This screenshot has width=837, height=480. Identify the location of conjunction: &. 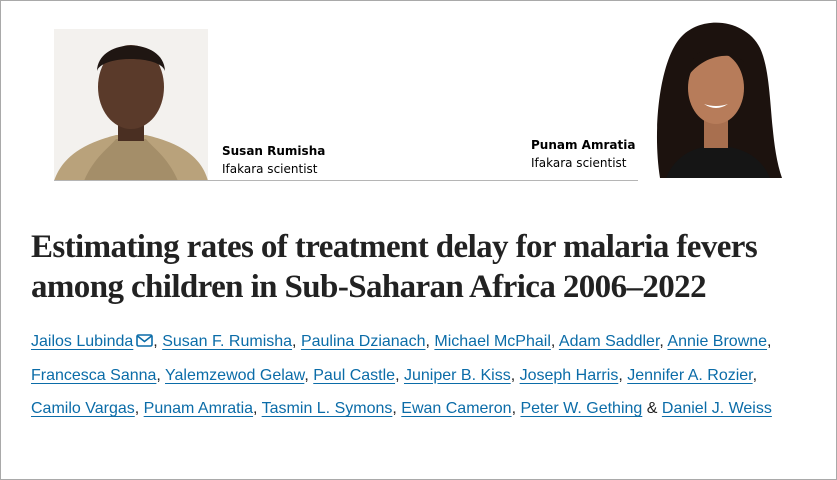
(652, 408).